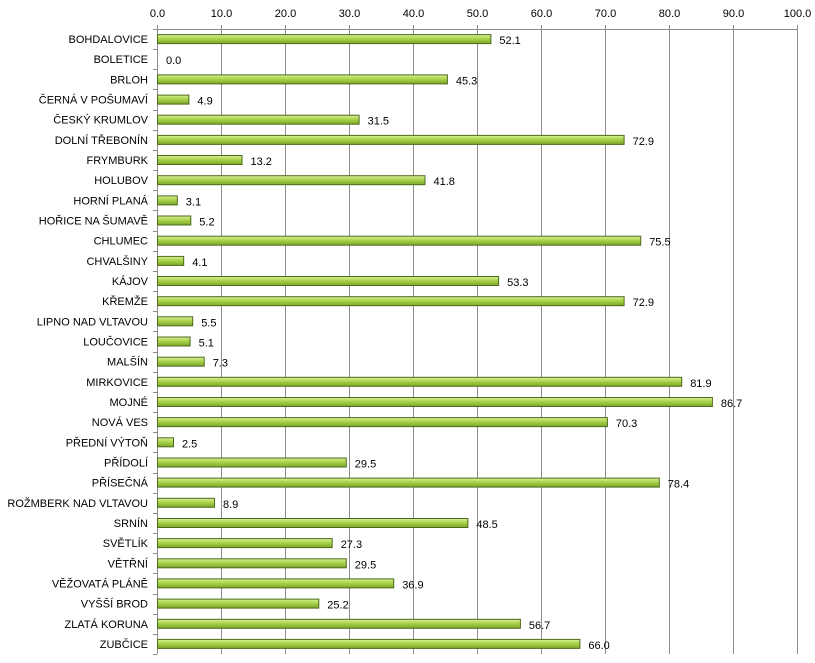 Image resolution: width=815 pixels, height=663 pixels. What do you see at coordinates (110, 200) in the screenshot?
I see `category-label: HORNÍ PLANÁ` at bounding box center [110, 200].